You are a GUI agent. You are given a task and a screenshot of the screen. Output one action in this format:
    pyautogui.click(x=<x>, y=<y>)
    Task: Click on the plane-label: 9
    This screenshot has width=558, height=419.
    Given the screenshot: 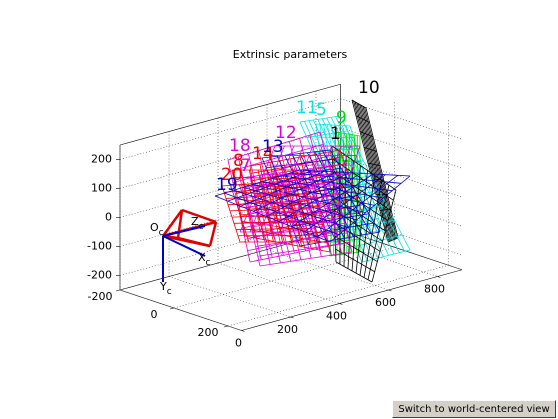 What is the action you would take?
    pyautogui.click(x=341, y=118)
    